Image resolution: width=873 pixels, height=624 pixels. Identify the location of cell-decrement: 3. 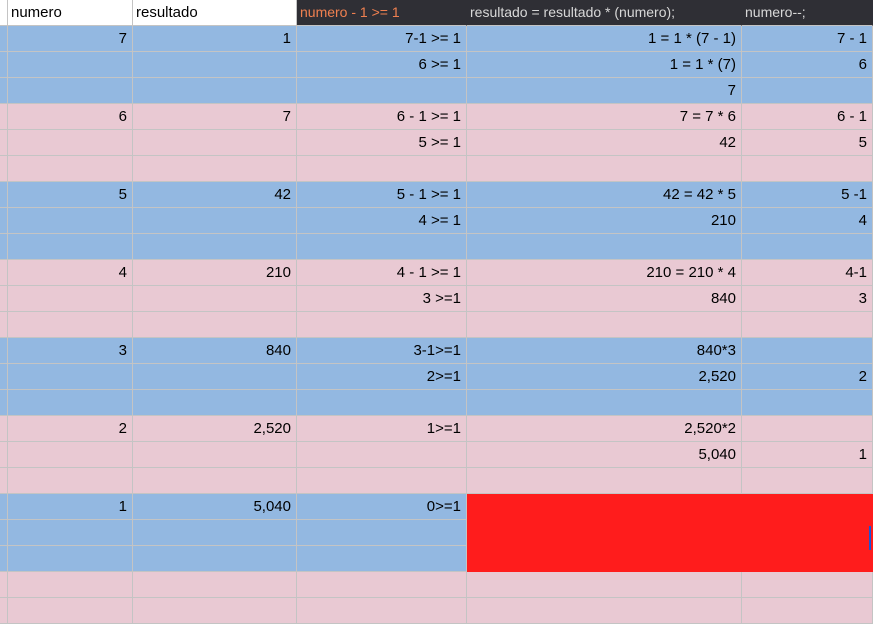
(807, 299).